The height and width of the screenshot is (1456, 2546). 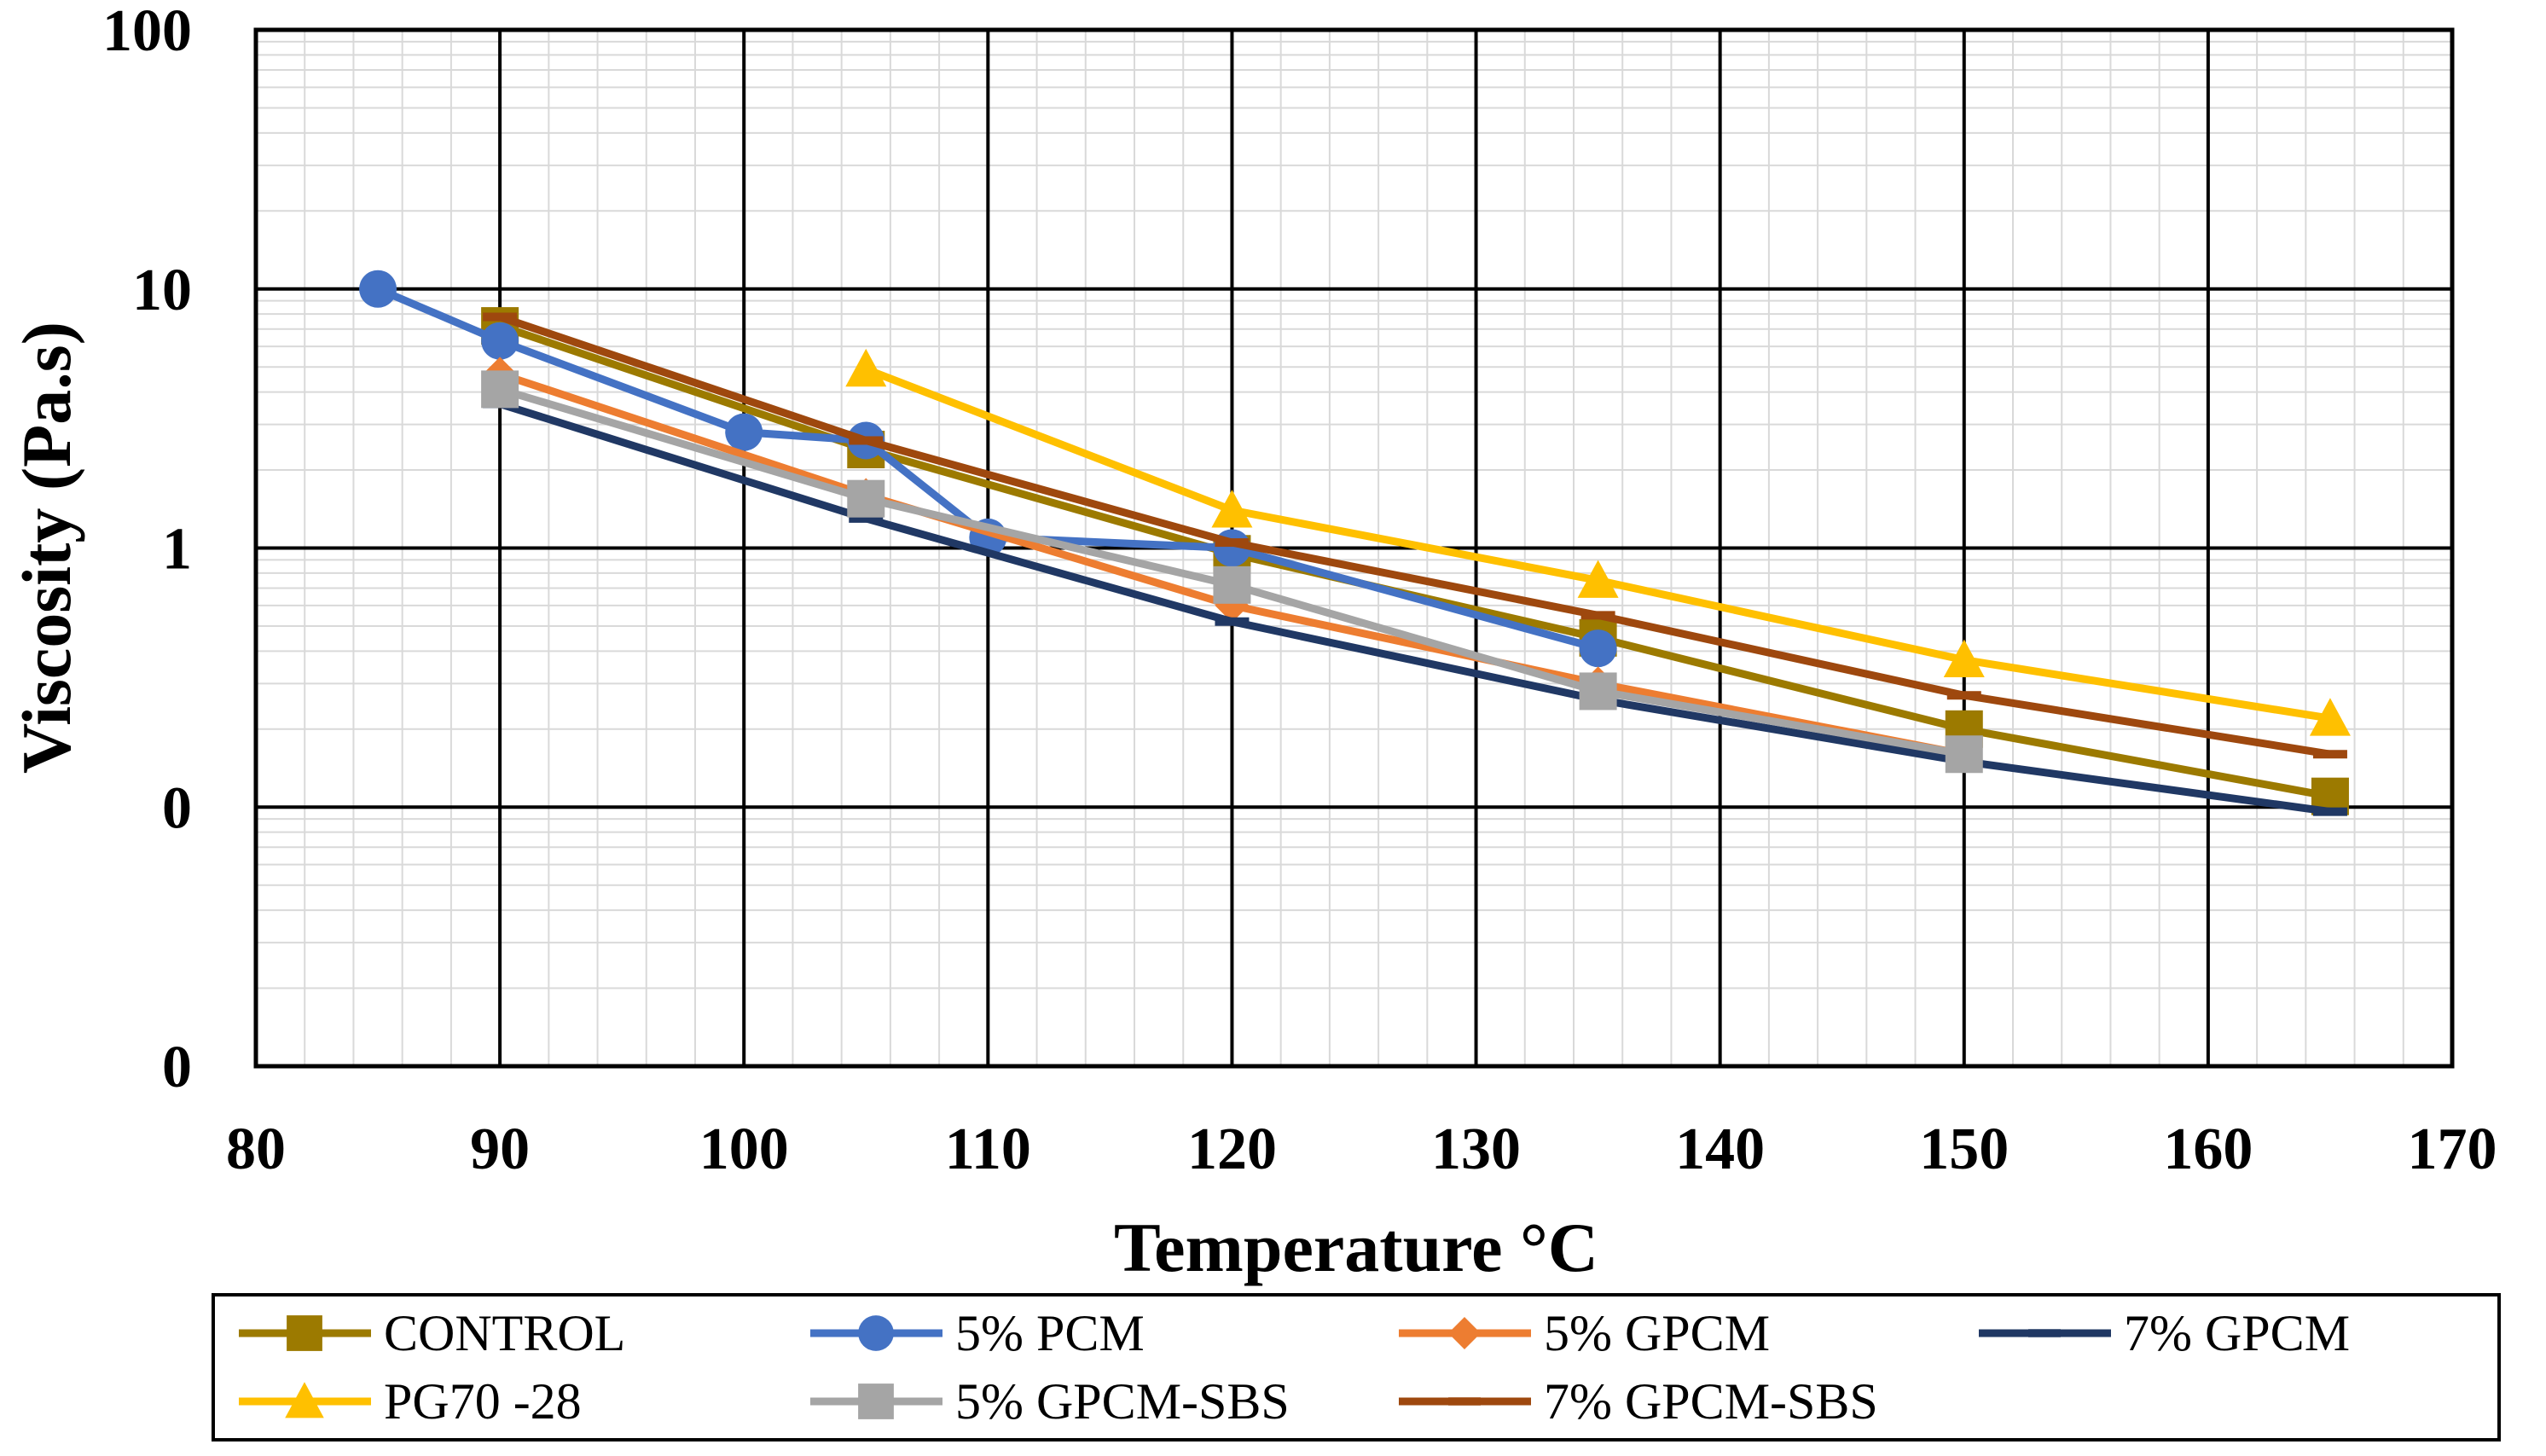 I want to click on legend-box, so click(x=1356, y=1367).